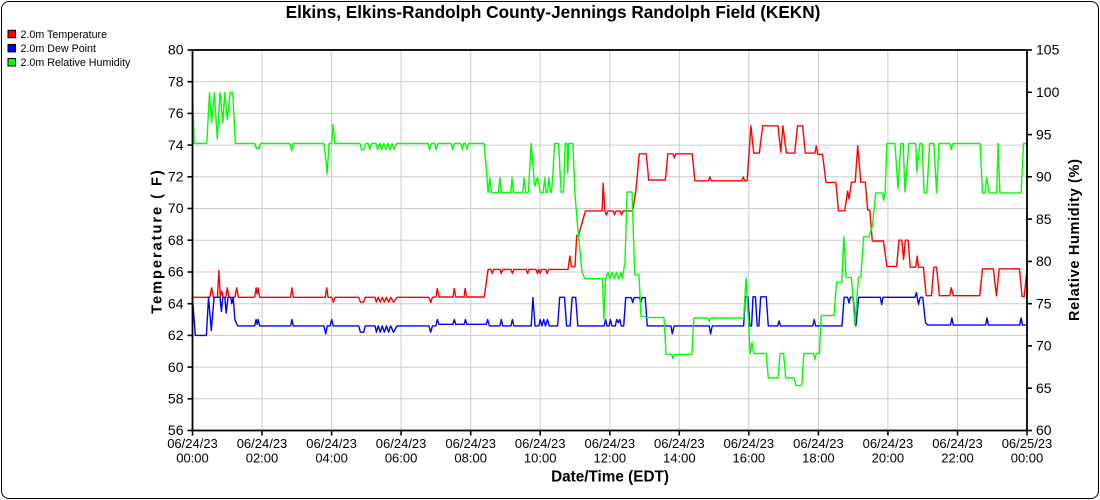 The width and height of the screenshot is (1100, 500). Describe the element at coordinates (262, 458) in the screenshot. I see `svg-text: 02:00` at that location.